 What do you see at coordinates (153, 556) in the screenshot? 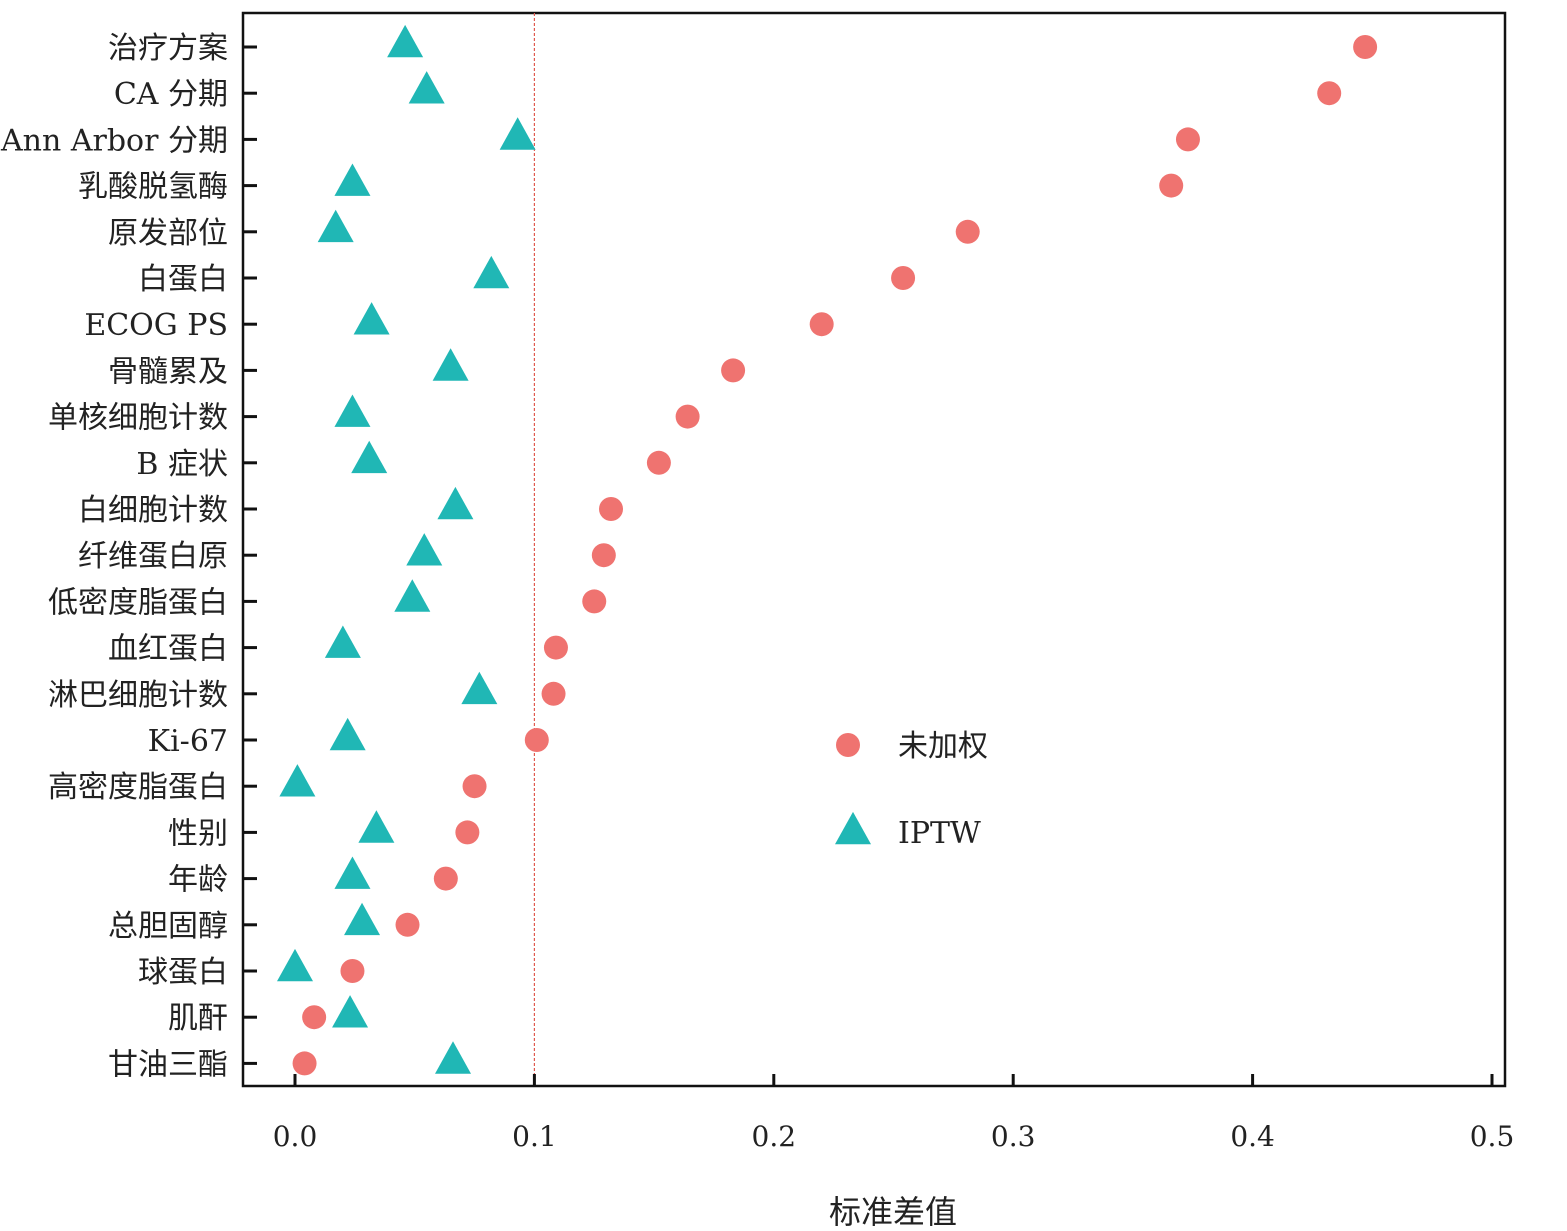
I see `y-tick-label: 纤维蛋白原` at bounding box center [153, 556].